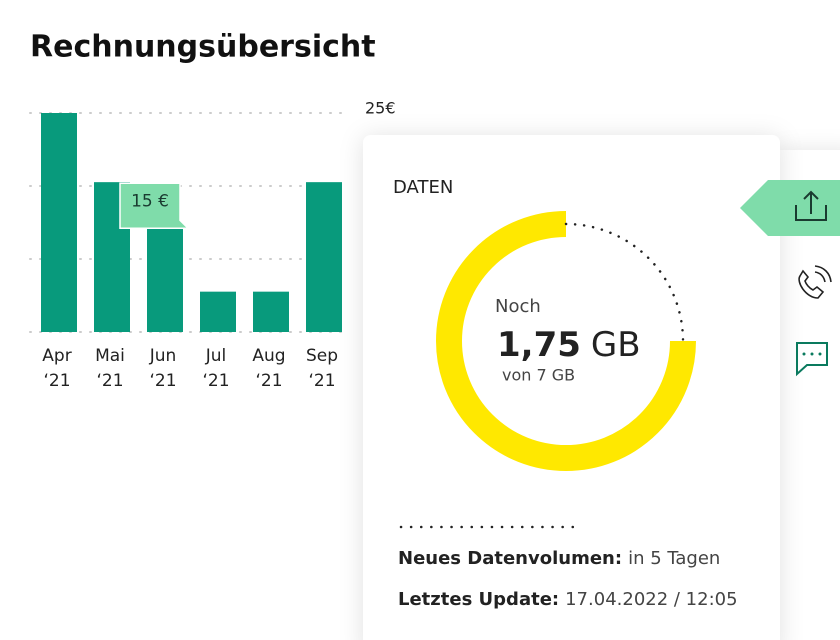 This screenshot has height=640, width=840. I want to click on tab-shape, so click(790, 208).